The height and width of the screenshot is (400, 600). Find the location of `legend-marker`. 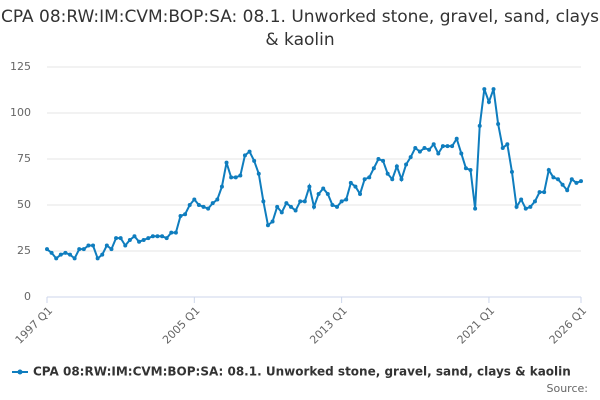

legend-marker is located at coordinates (20, 372).